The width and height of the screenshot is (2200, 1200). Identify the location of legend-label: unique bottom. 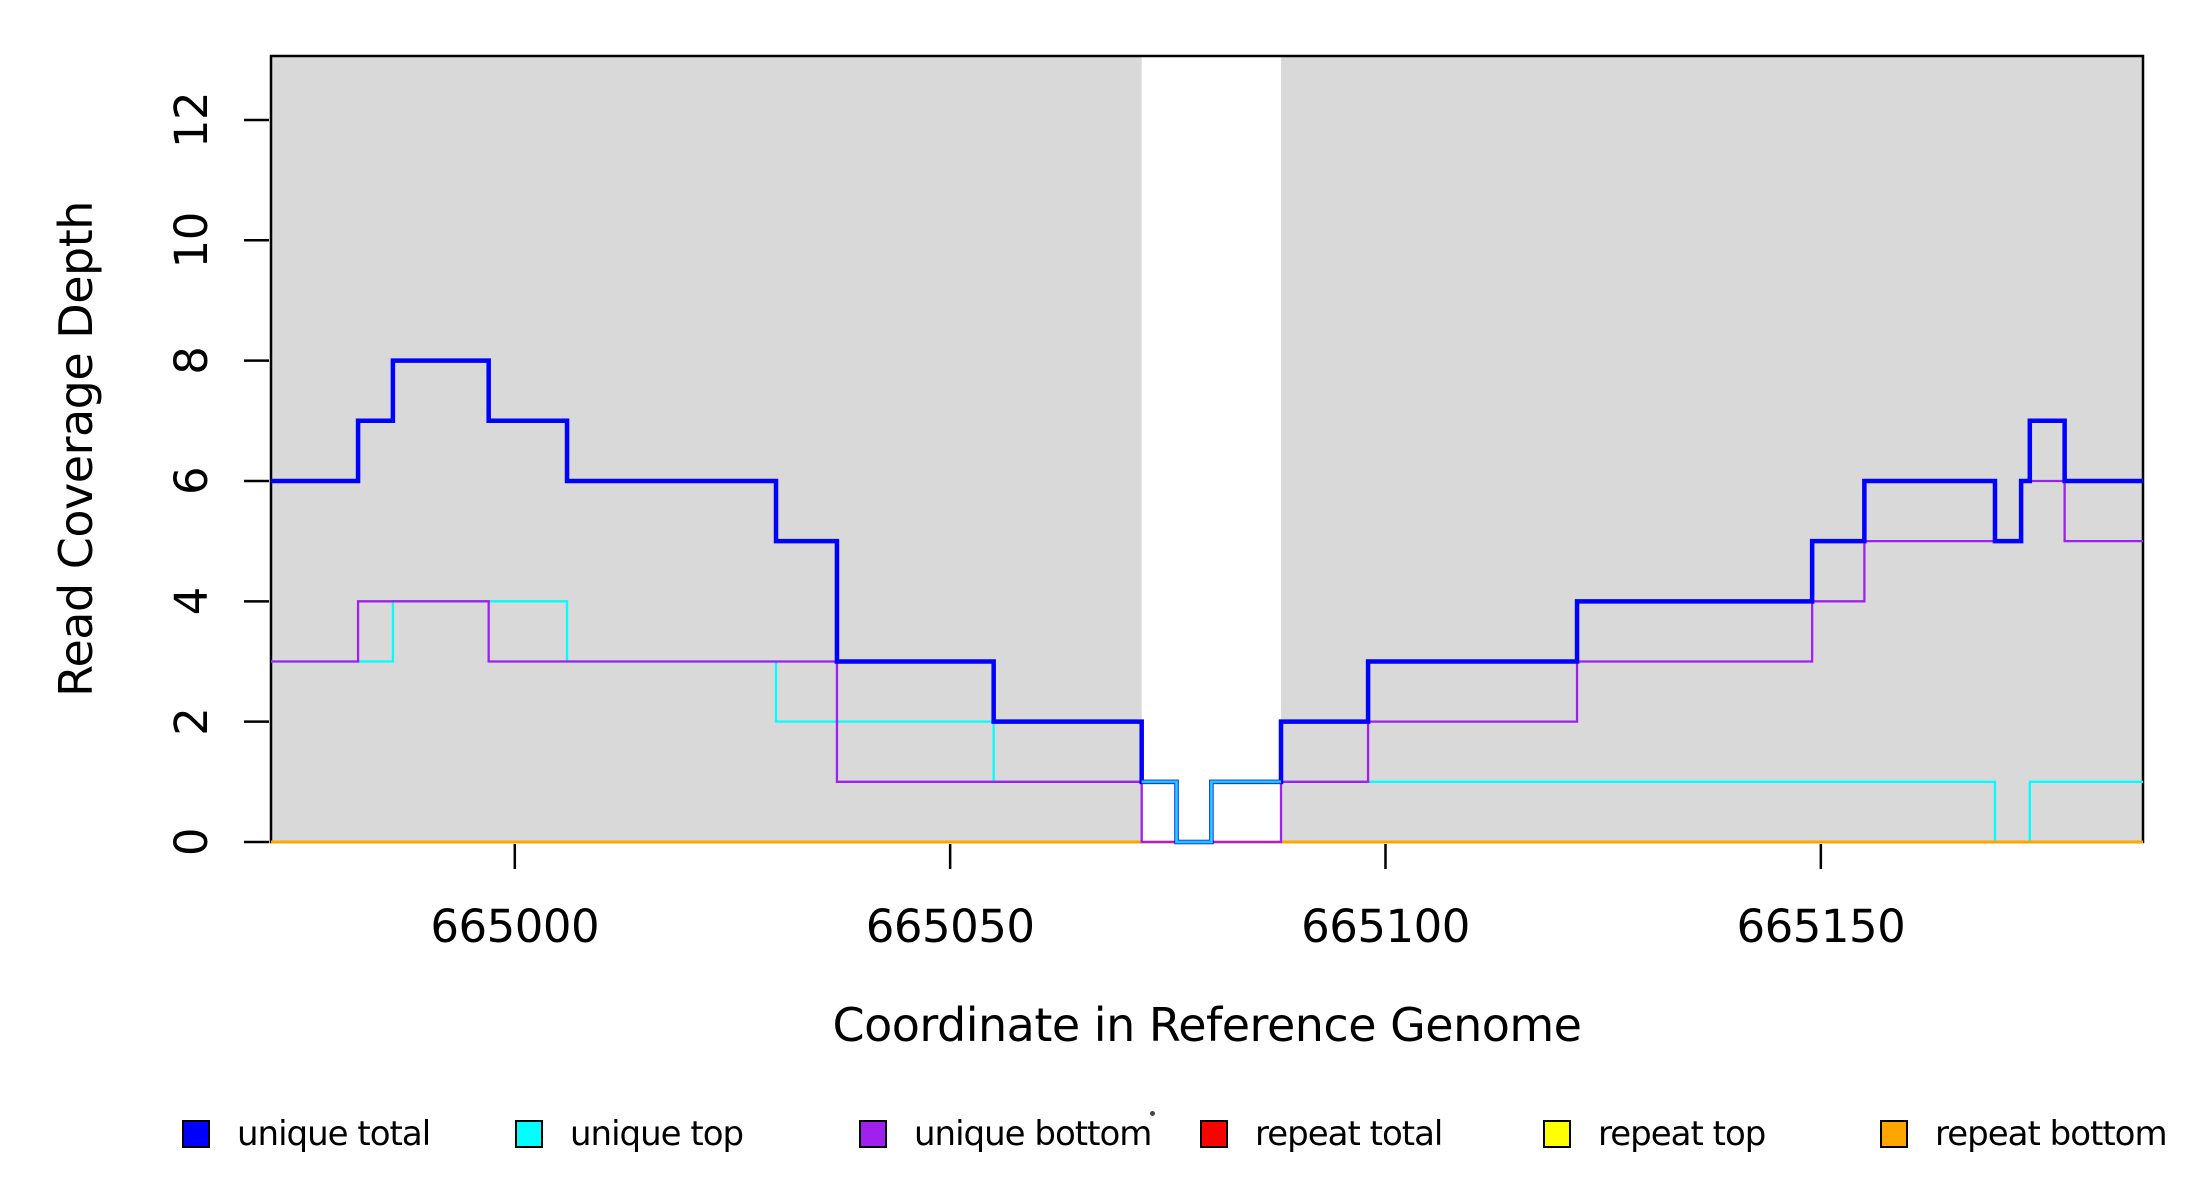
(1033, 1134).